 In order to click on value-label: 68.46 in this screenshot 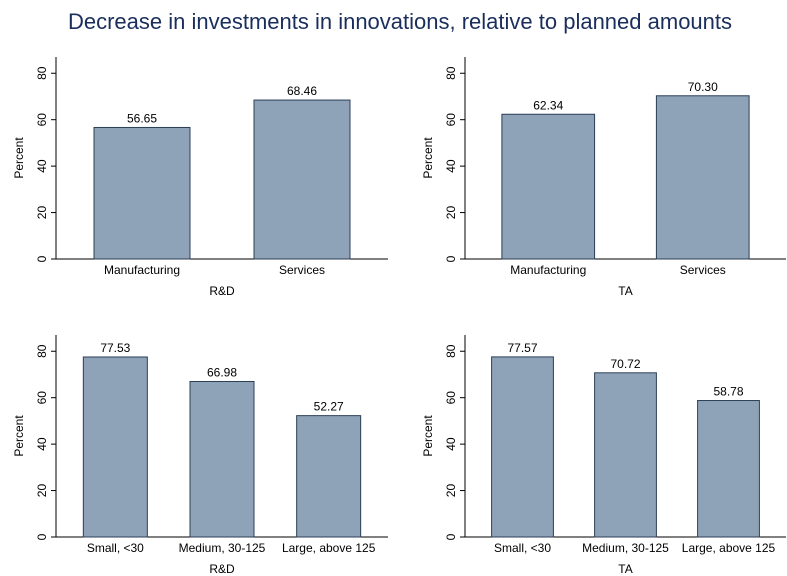, I will do `click(302, 91)`.